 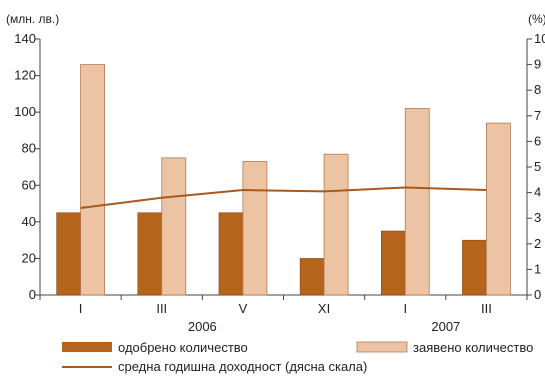 What do you see at coordinates (243, 308) in the screenshot?
I see `category-label: V` at bounding box center [243, 308].